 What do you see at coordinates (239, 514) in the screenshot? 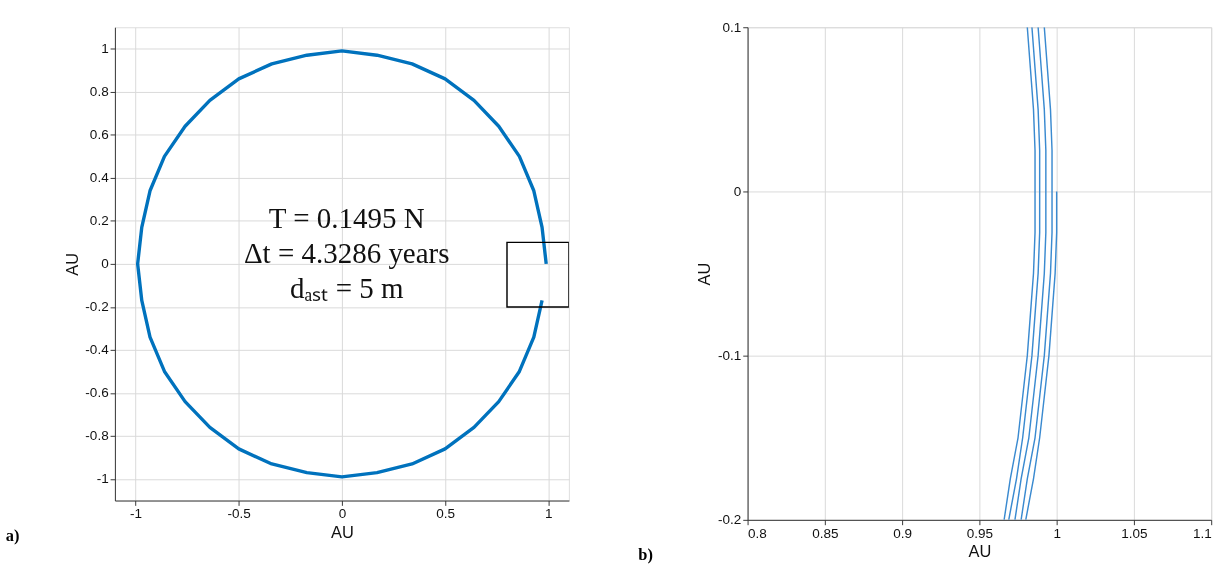
I see `x-tick-label: -0.5` at bounding box center [239, 514].